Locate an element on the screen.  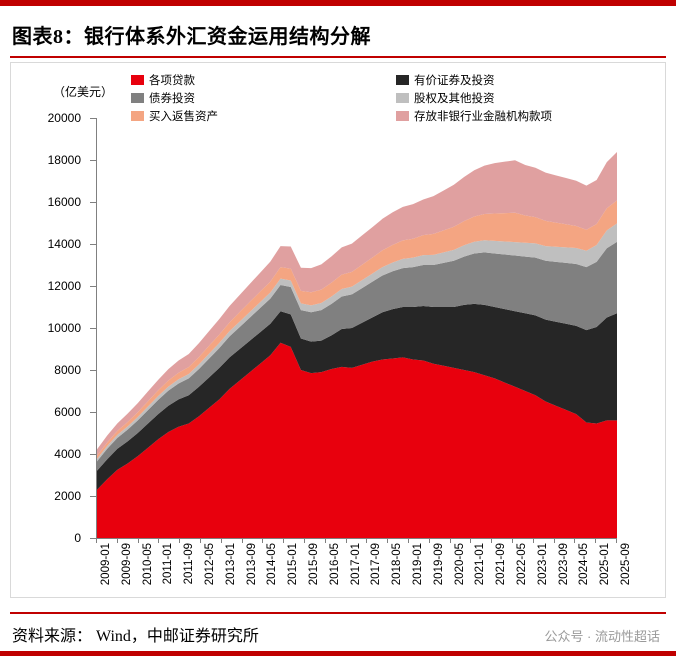
y-tick-label: 2000 is located at coordinates (67, 496).